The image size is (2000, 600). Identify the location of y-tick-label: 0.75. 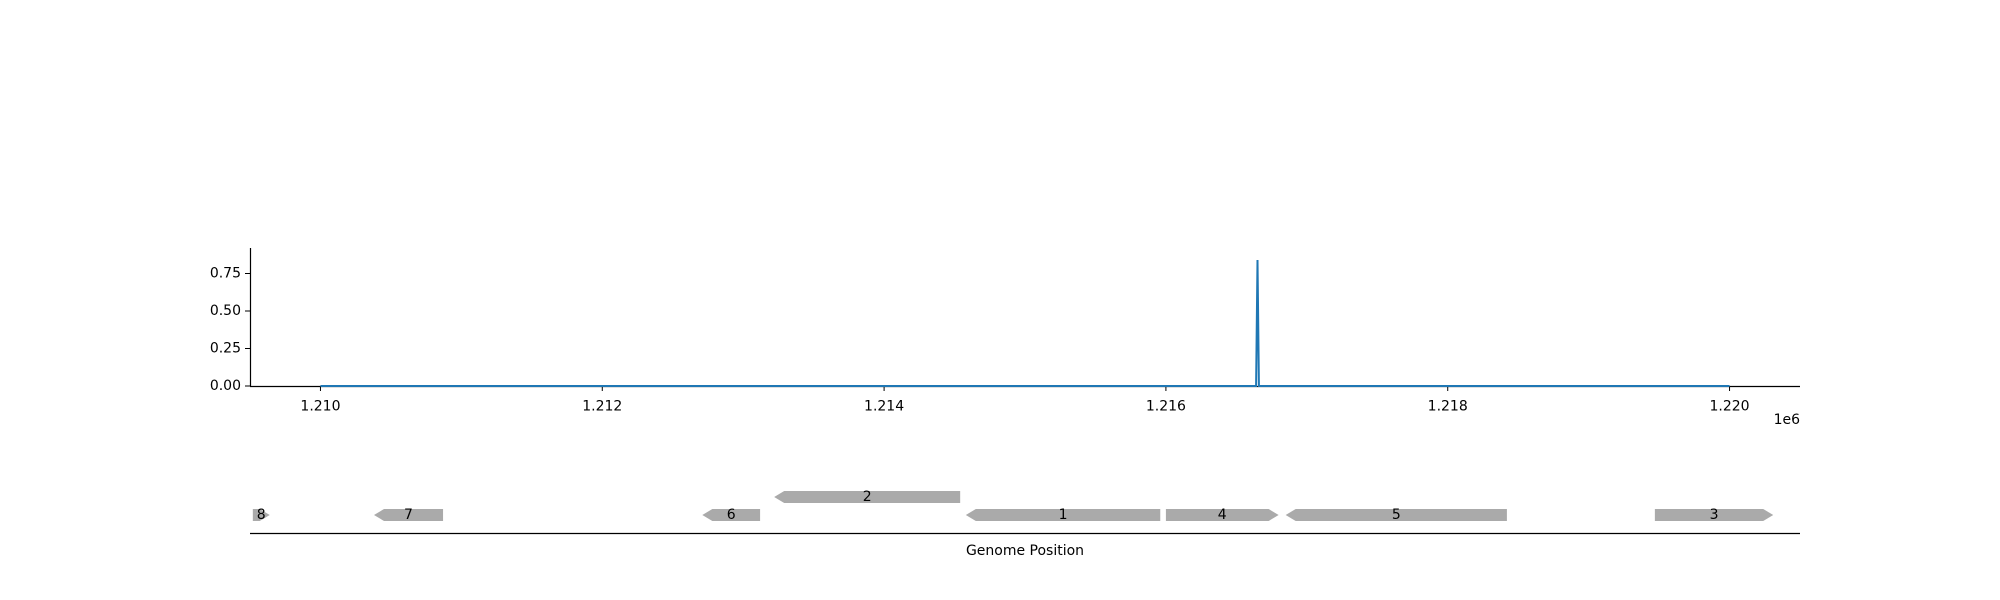
(225, 274).